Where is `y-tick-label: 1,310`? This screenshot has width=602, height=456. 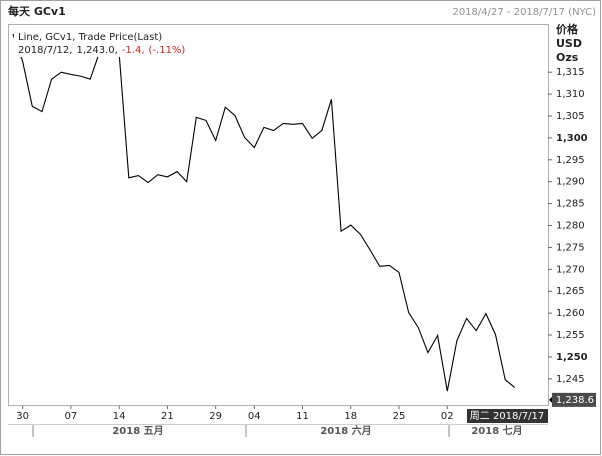 y-tick-label: 1,310 is located at coordinates (570, 94).